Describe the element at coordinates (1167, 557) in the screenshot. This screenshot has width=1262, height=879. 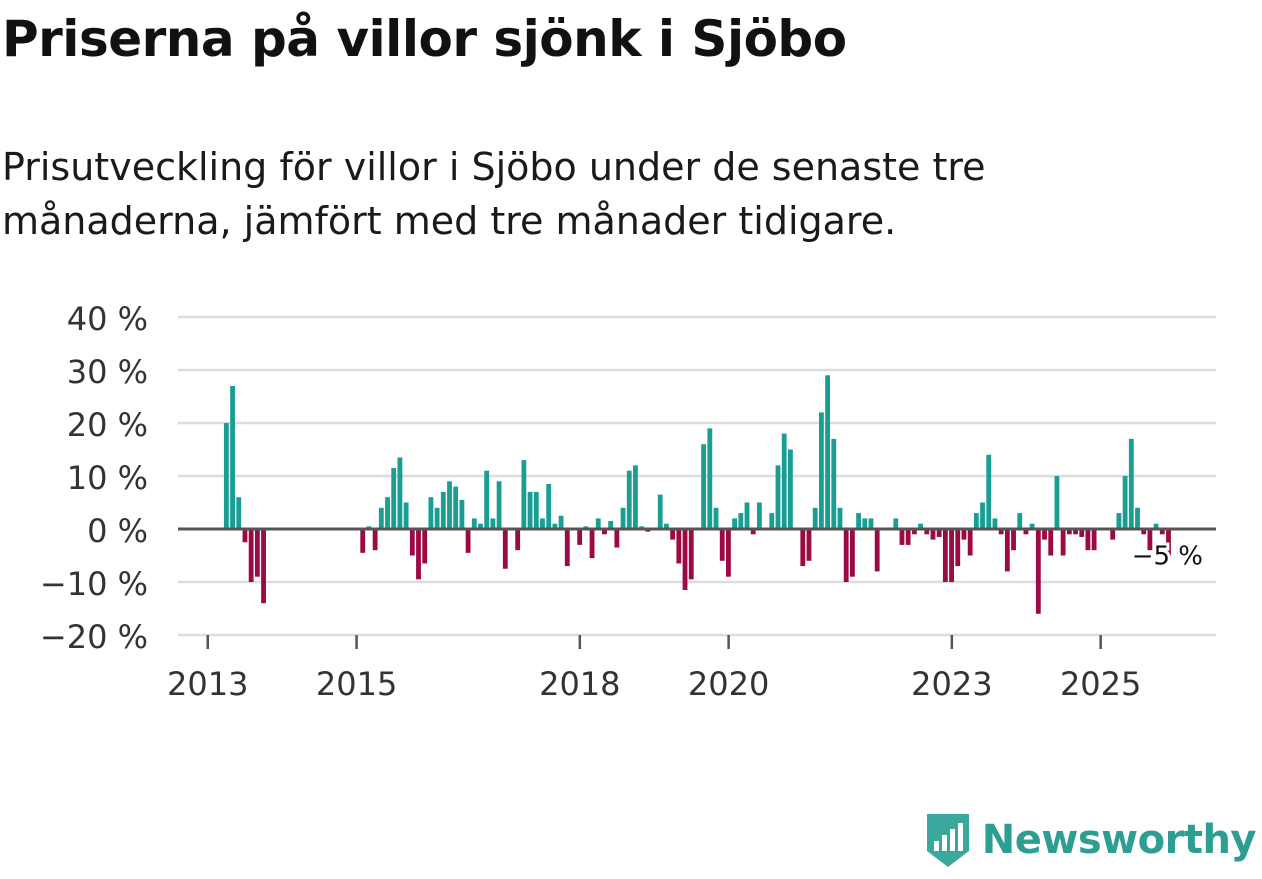
I see `last-value-label: −5 %` at that location.